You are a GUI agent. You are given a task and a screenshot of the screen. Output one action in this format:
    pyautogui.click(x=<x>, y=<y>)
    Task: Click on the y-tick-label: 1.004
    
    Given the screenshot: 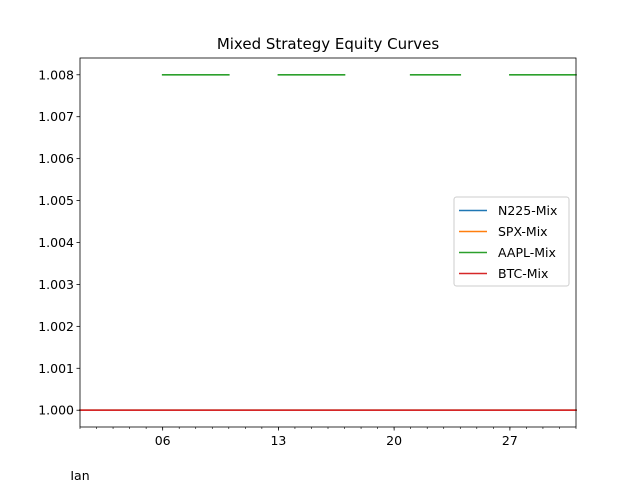 What is the action you would take?
    pyautogui.click(x=56, y=242)
    